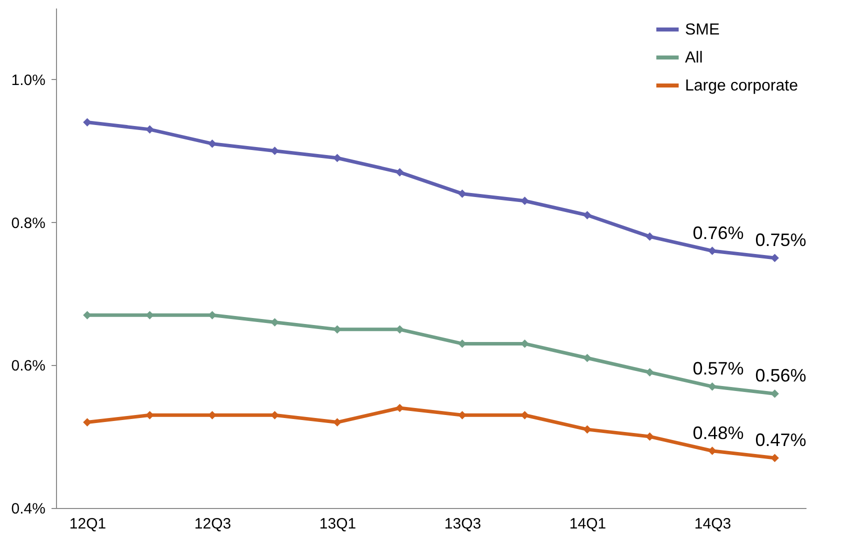 The width and height of the screenshot is (857, 546). Describe the element at coordinates (28, 223) in the screenshot. I see `y-tick-label: 0.8%` at that location.